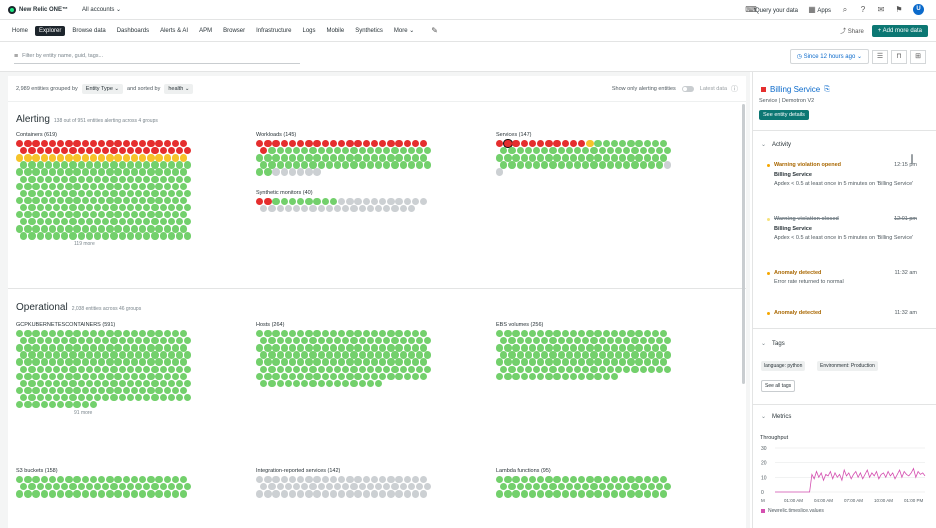 The image size is (936, 528). What do you see at coordinates (899, 56) in the screenshot?
I see `lock-icon: ⊓` at bounding box center [899, 56].